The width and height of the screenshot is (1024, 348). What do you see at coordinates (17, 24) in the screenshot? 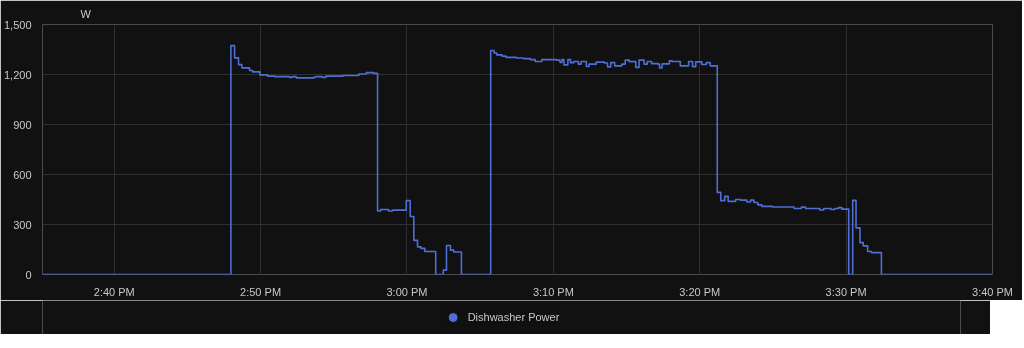
I see `y-tick-label: 1,500` at bounding box center [17, 24].